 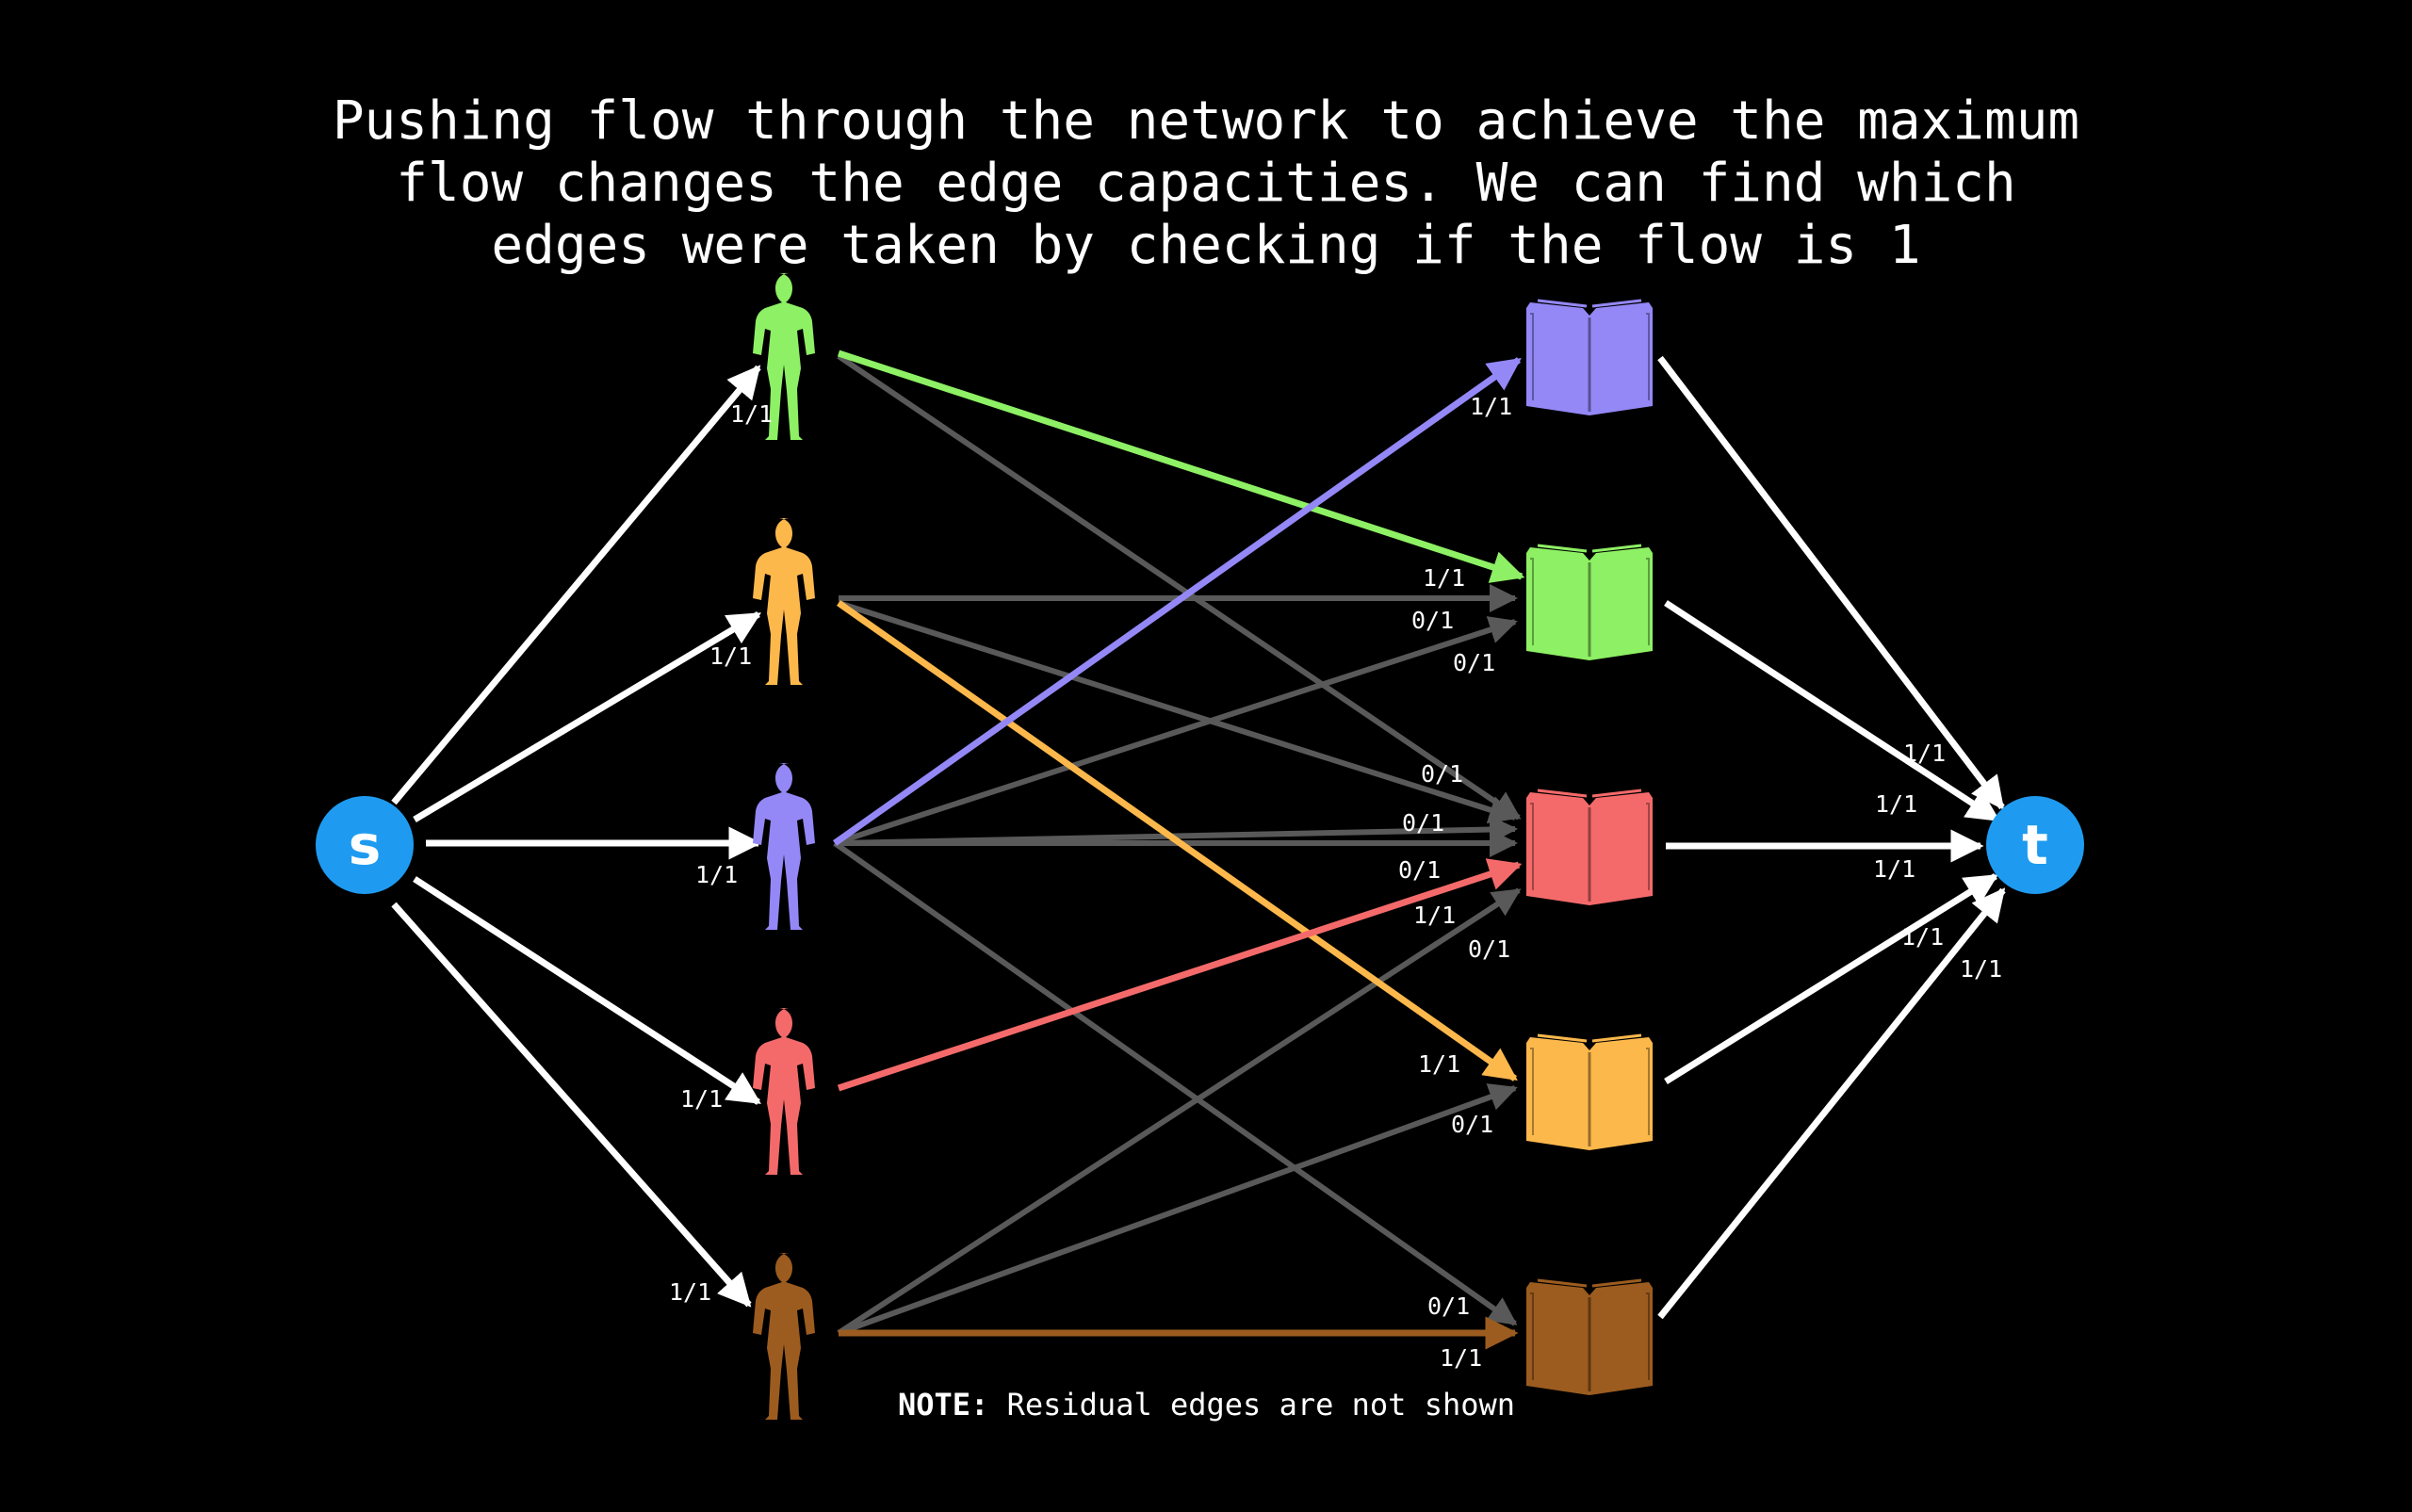 What do you see at coordinates (1894, 869) in the screenshot?
I see `edge-label-red-to-sink: 1/1` at bounding box center [1894, 869].